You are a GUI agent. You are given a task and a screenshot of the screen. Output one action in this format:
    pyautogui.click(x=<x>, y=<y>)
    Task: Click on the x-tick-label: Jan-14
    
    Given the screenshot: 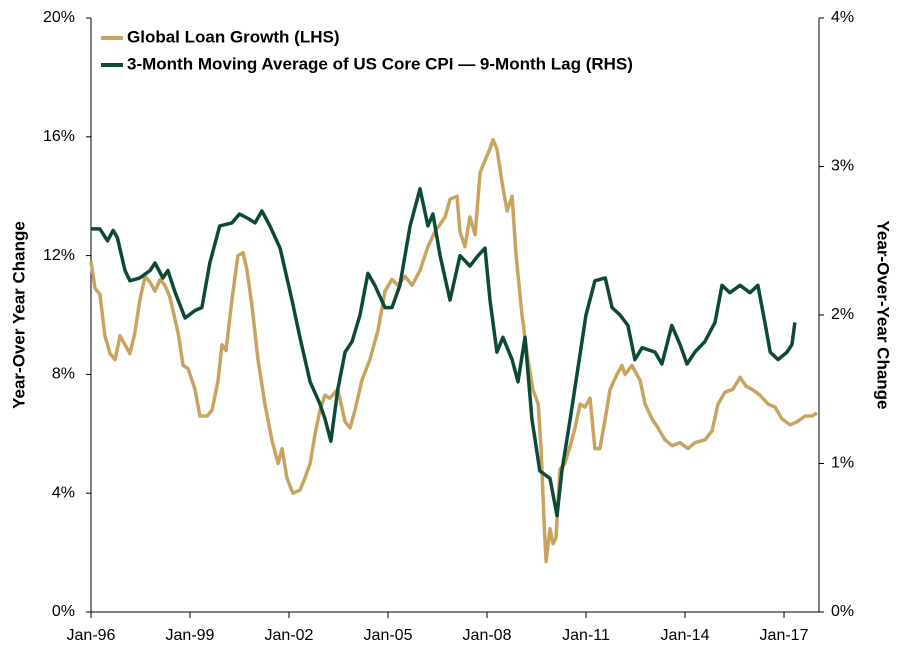 What is the action you would take?
    pyautogui.click(x=685, y=635)
    